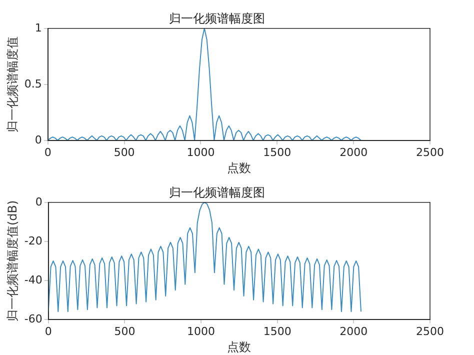  I want to click on y-tick-label: 1, so click(38, 27).